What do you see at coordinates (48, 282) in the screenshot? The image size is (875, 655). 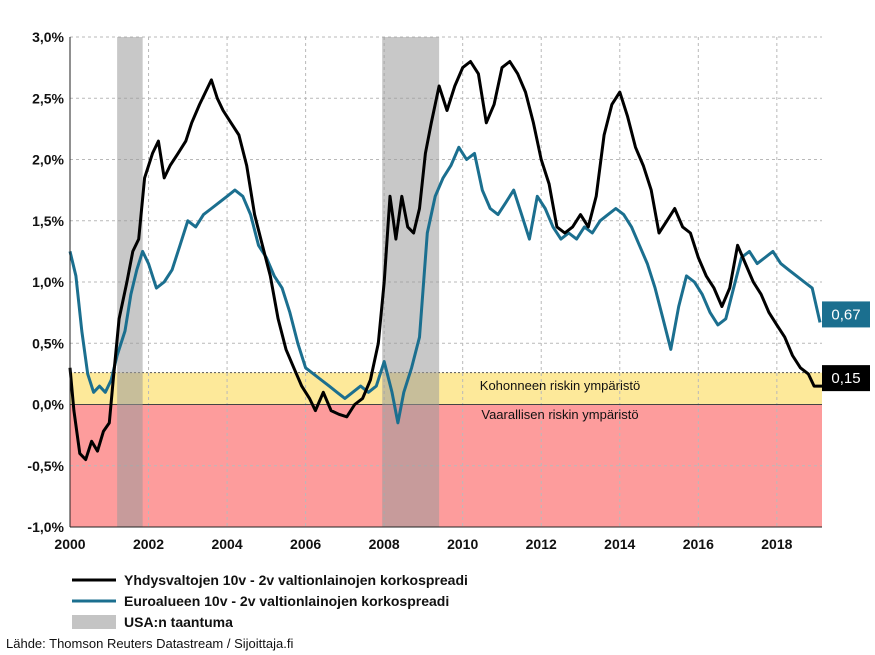 I see `y-tick-label: 1,0%` at bounding box center [48, 282].